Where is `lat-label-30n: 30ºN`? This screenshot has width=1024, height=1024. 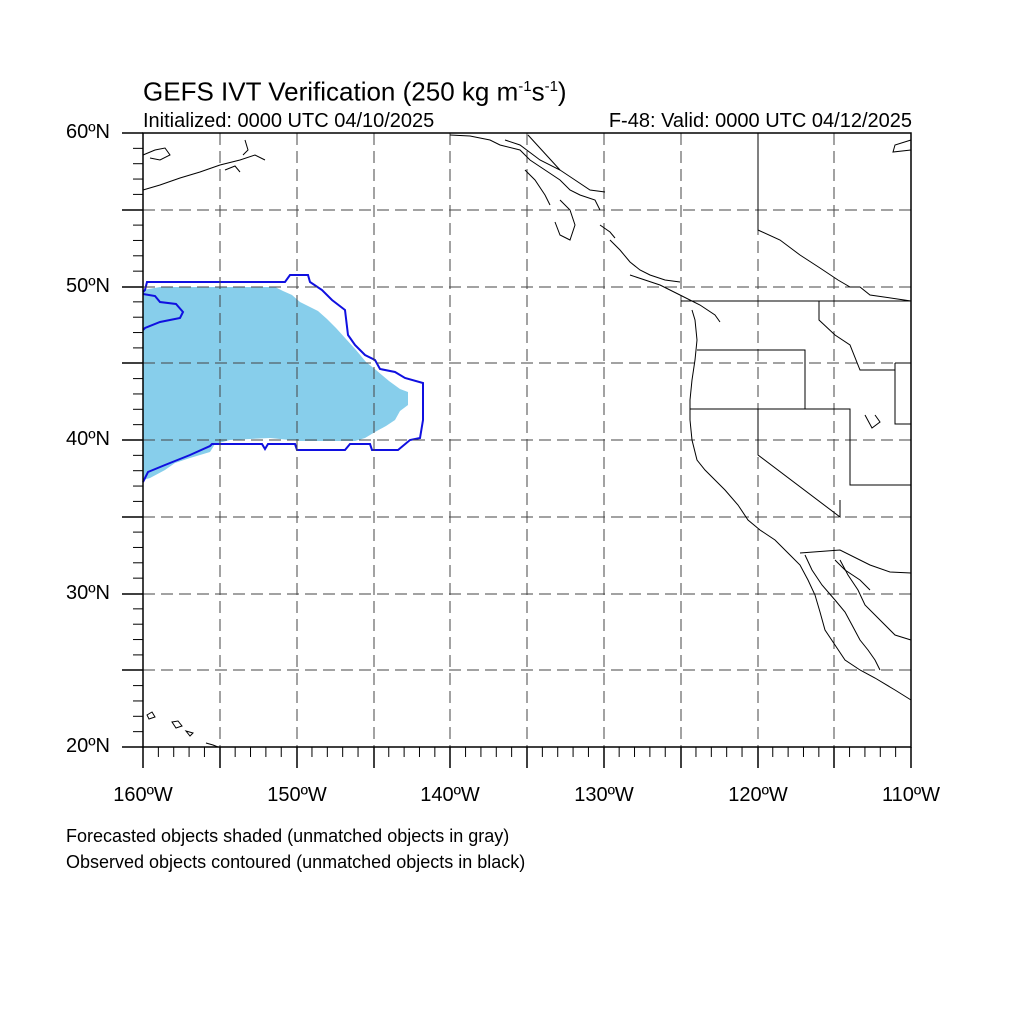 lat-label-30n: 30ºN is located at coordinates (88, 593).